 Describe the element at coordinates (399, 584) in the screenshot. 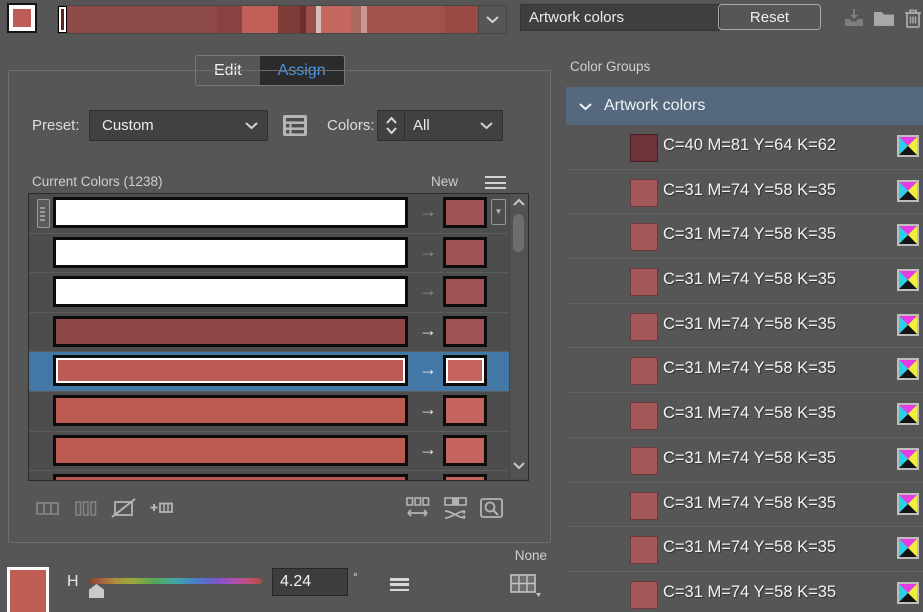

I see `slider-mode-menu-icon` at that location.